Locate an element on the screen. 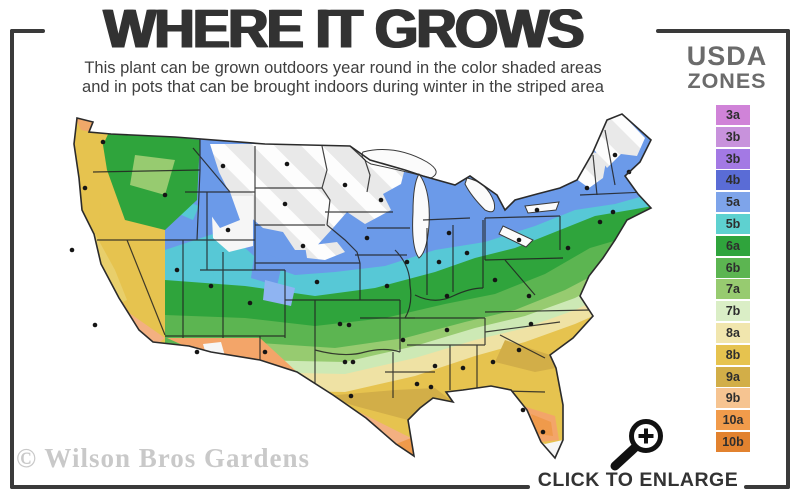 The image size is (800, 500). legend-zone-chip: 8b is located at coordinates (733, 354).